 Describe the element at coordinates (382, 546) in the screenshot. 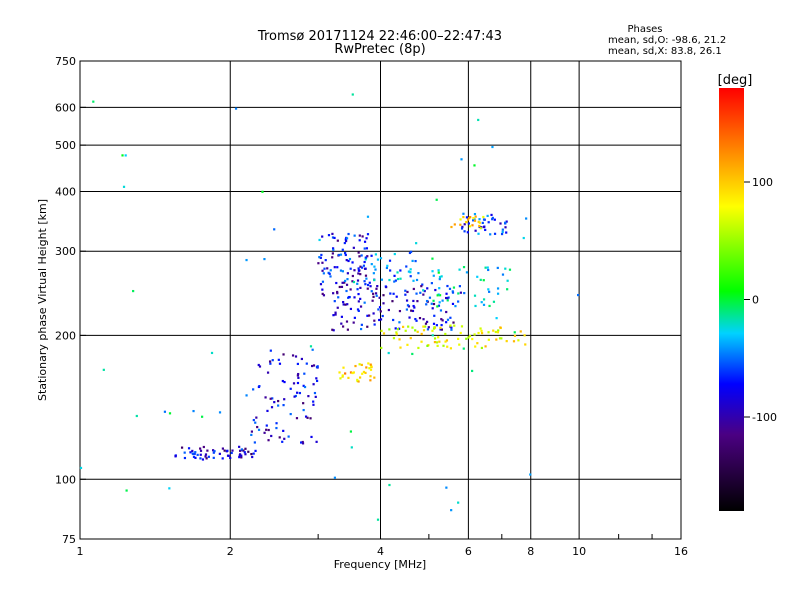

I see `x-axis-ticks: 1 2 4 6 8 10 16` at that location.